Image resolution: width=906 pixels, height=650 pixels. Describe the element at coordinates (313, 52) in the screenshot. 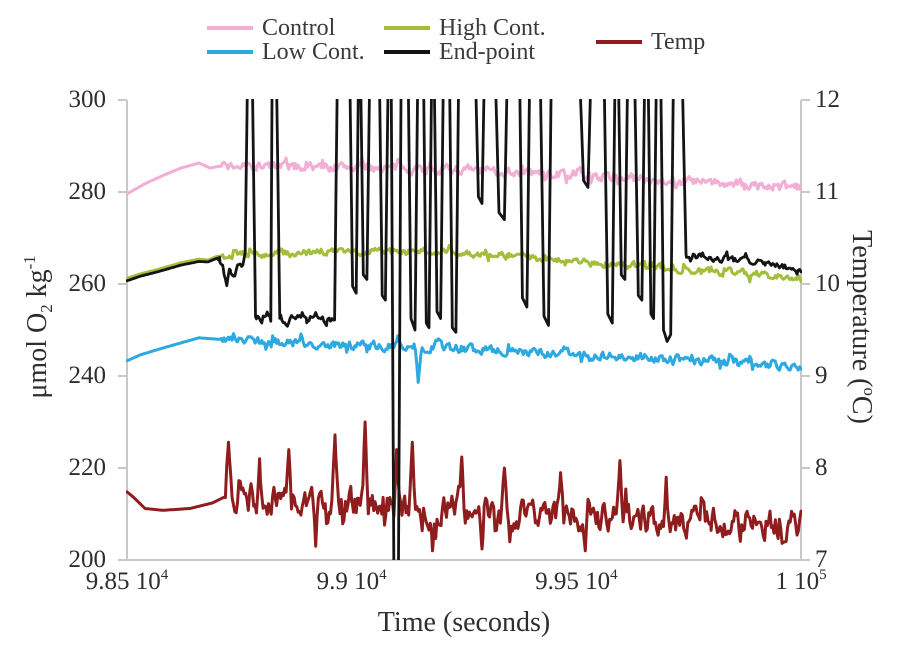

I see `legend-label-low-cont: Low Cont.` at that location.